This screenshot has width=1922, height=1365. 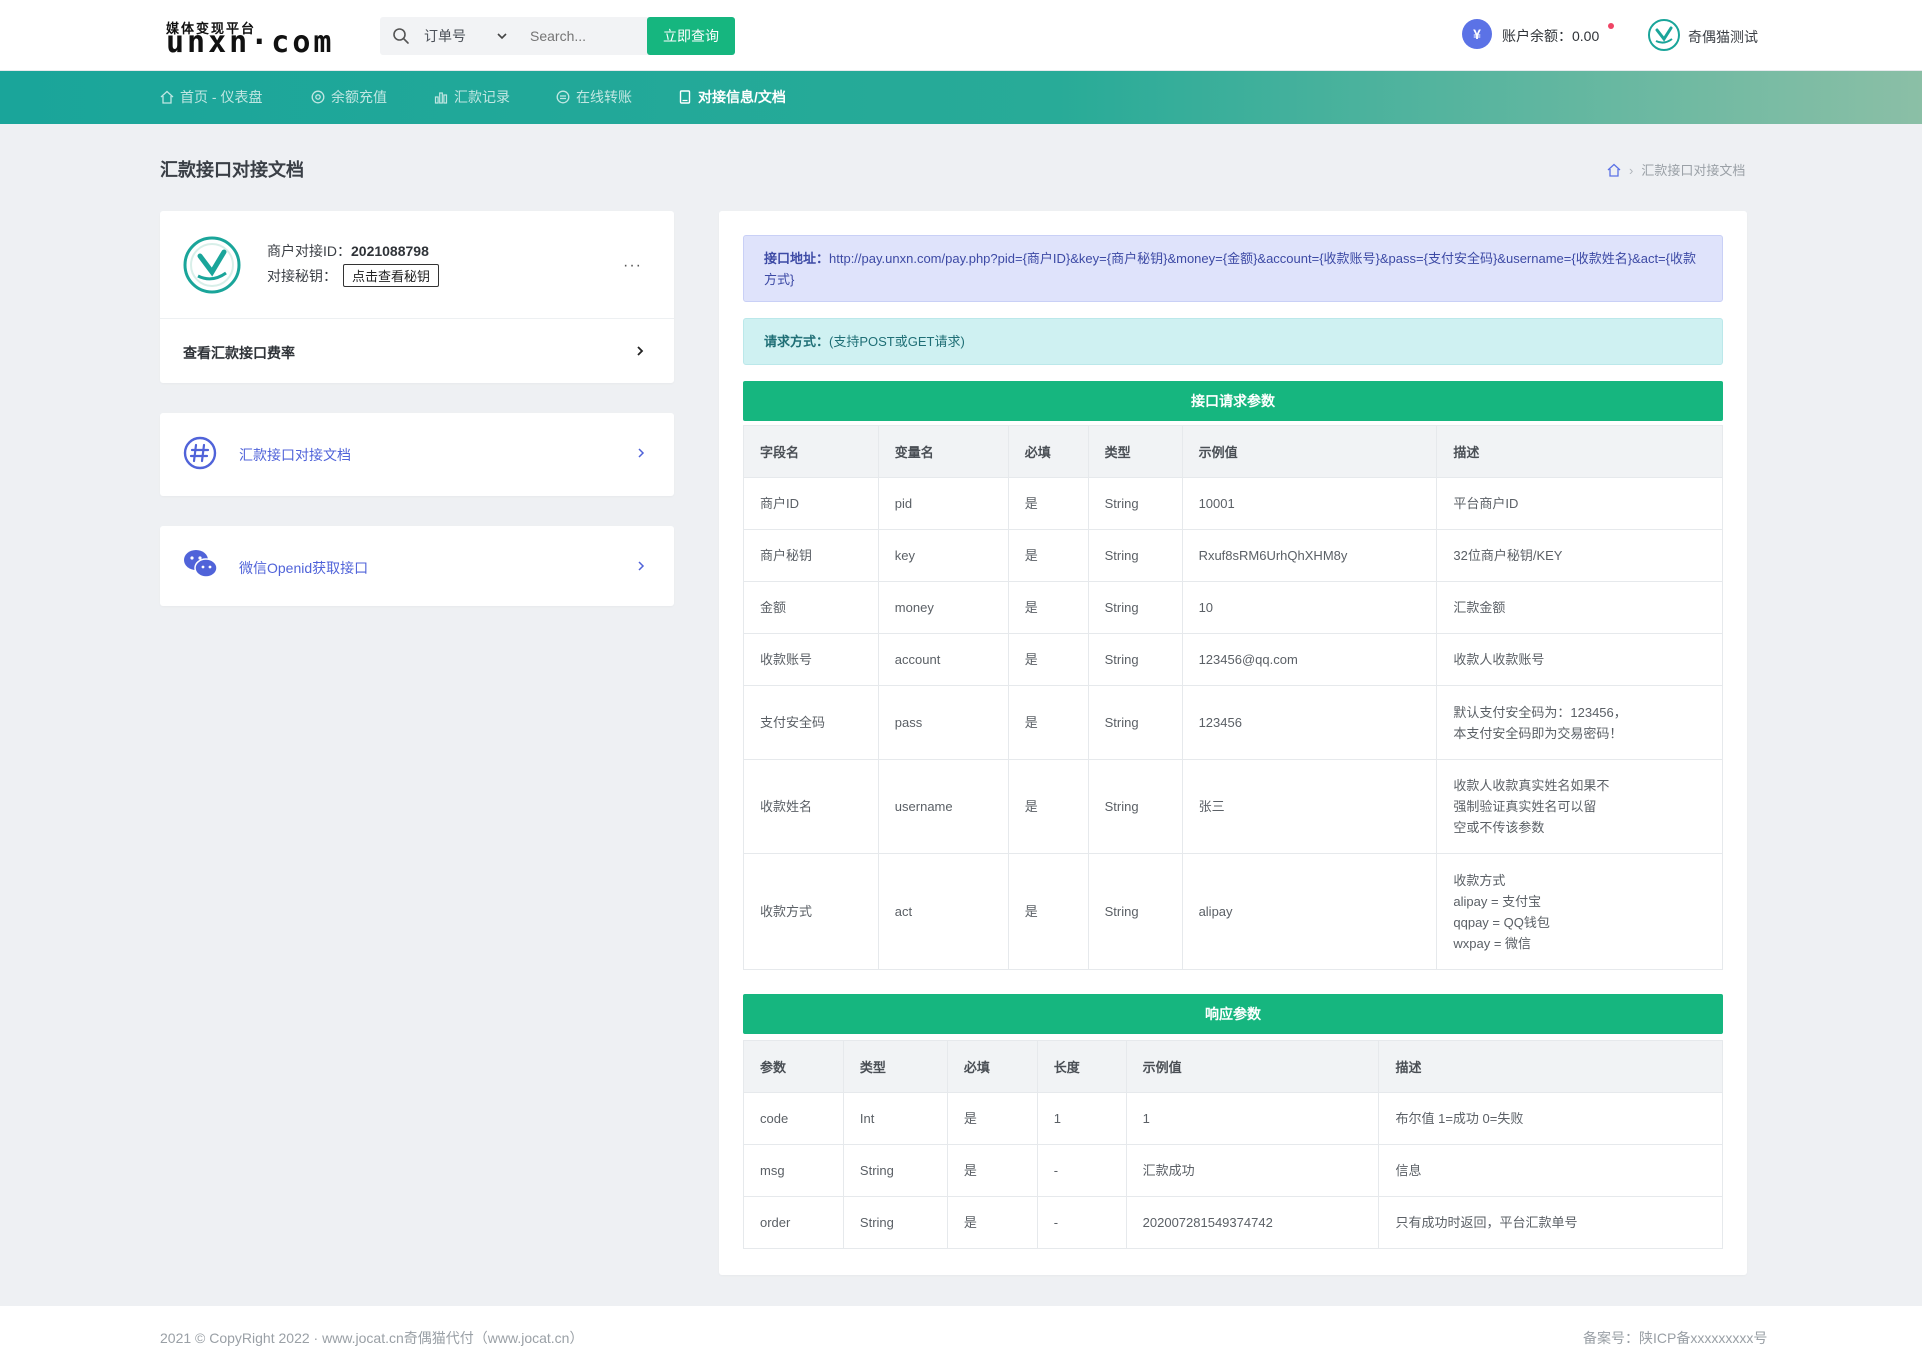 What do you see at coordinates (1048, 451) in the screenshot?
I see `column-header: 必填` at bounding box center [1048, 451].